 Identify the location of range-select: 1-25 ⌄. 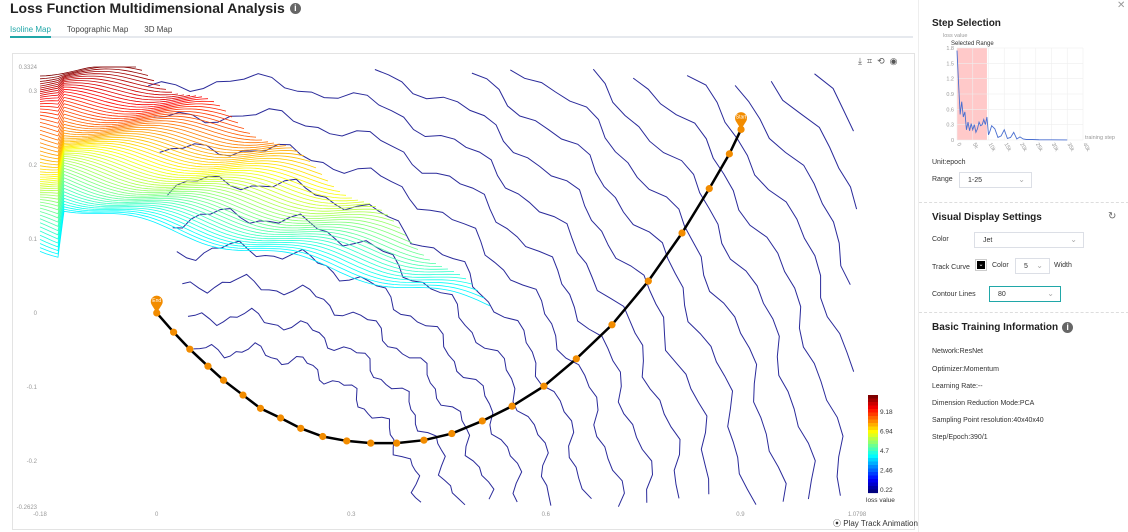
(995, 180).